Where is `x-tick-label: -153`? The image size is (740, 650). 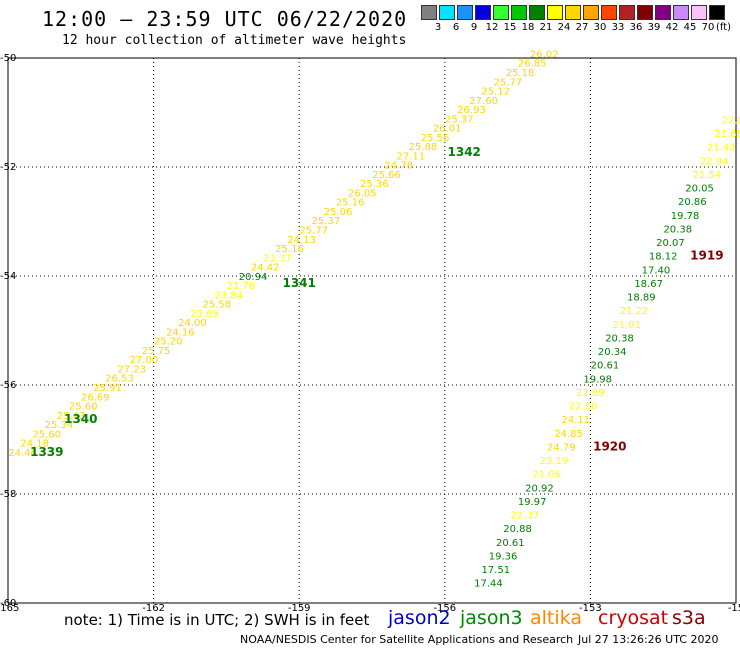 x-tick-label: -153 is located at coordinates (590, 608).